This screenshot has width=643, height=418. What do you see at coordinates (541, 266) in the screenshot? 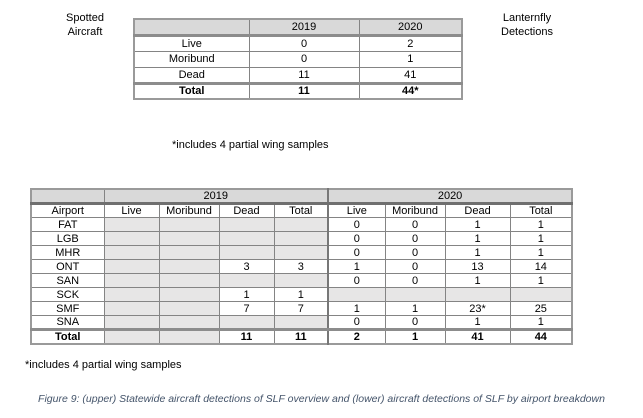
I see `value-cell: 14` at bounding box center [541, 266].